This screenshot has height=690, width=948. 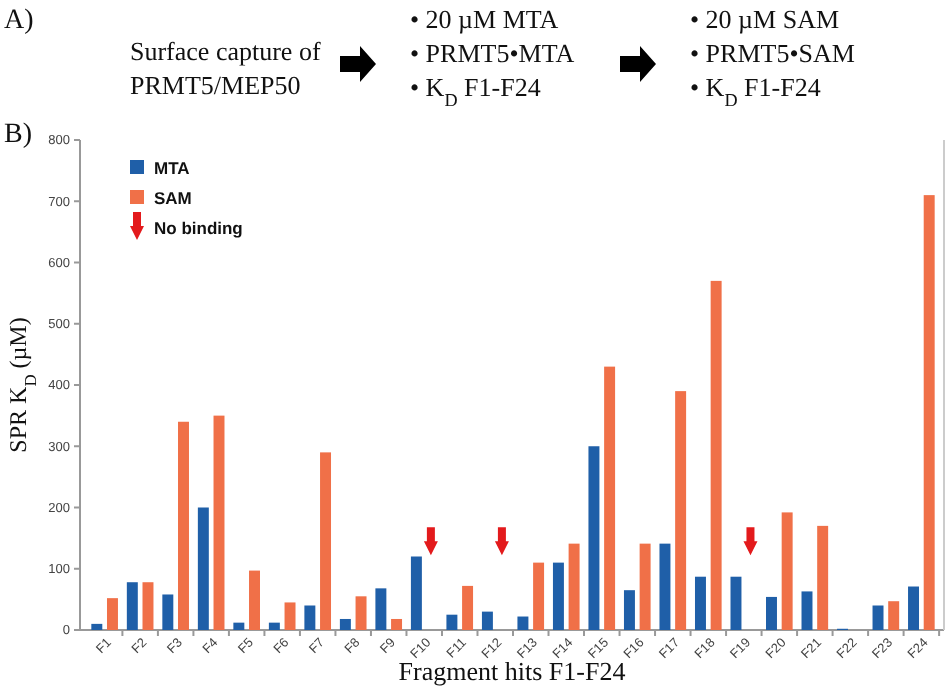 What do you see at coordinates (172, 167) in the screenshot?
I see `legend-label: MTA` at bounding box center [172, 167].